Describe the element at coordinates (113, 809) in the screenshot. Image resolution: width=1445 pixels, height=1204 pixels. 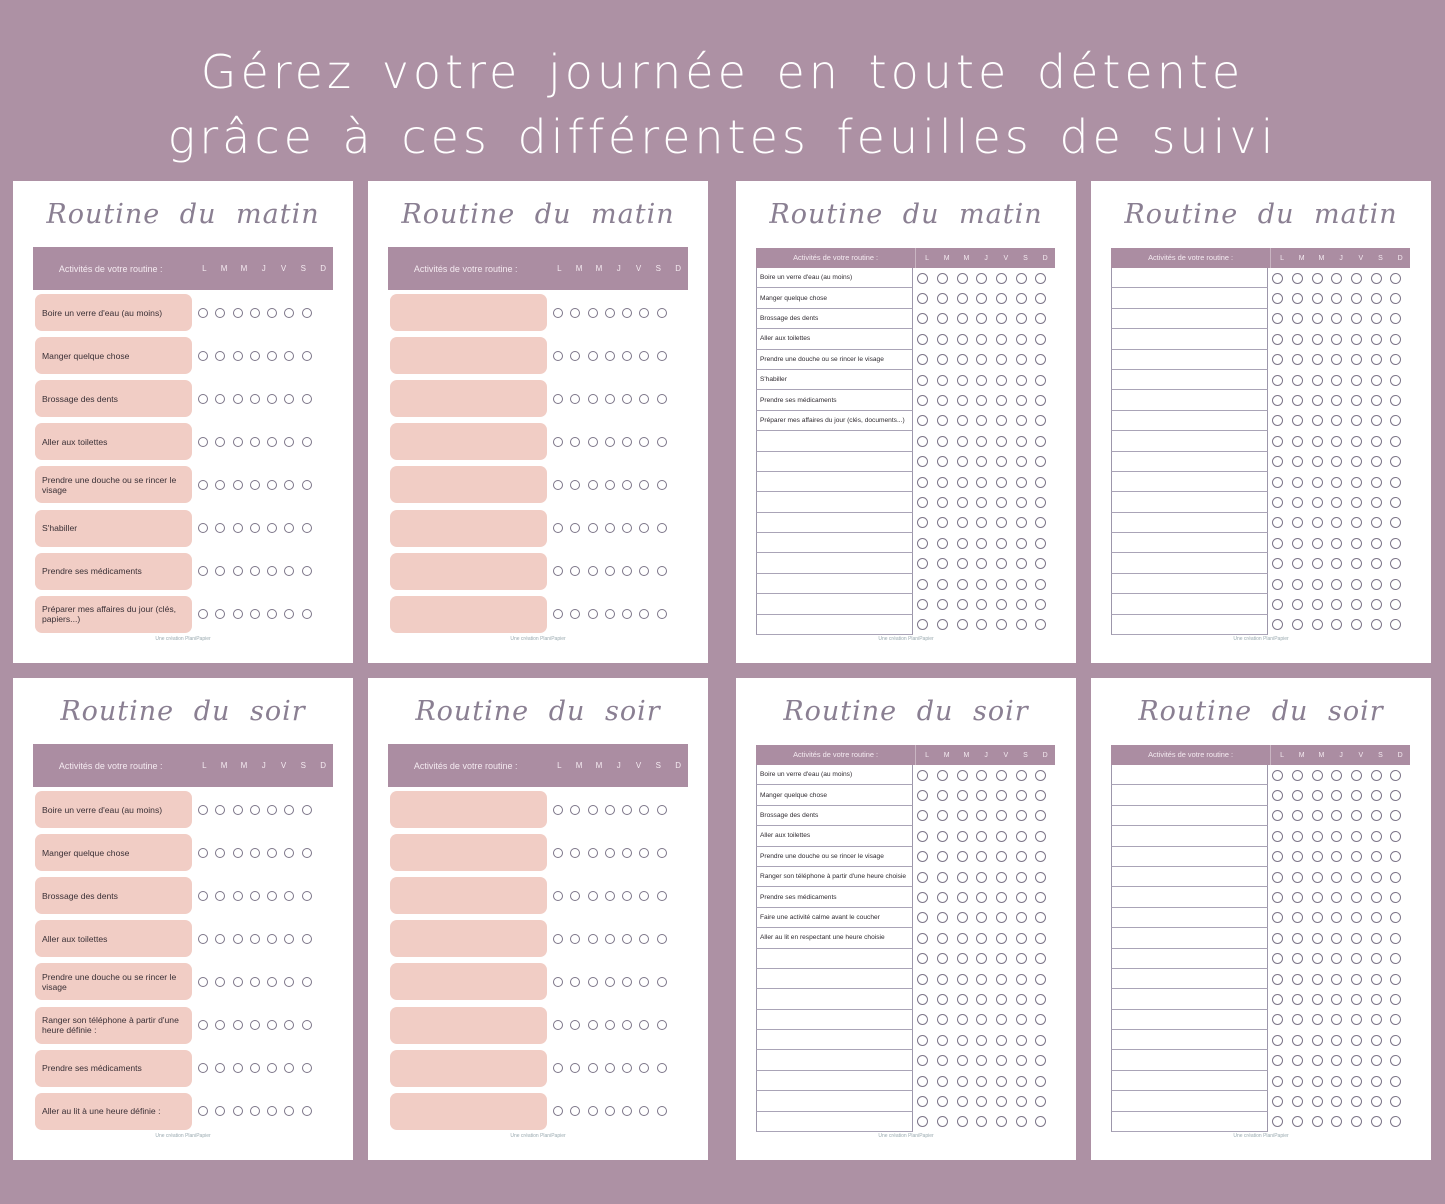
I see `activity-label-field: Boire un verre d'eau (au moins)` at that location.